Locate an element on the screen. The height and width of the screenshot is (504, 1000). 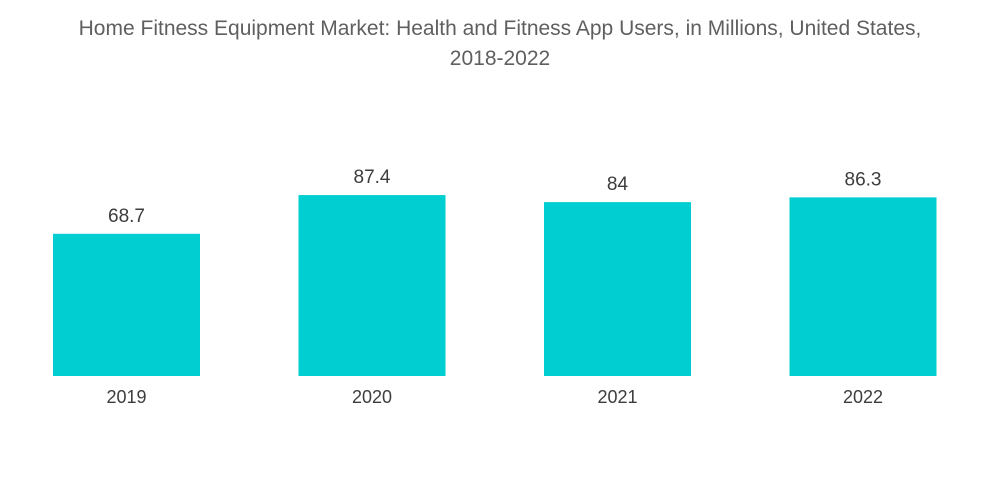
chart-title-line-2: 2018-2022 is located at coordinates (500, 58).